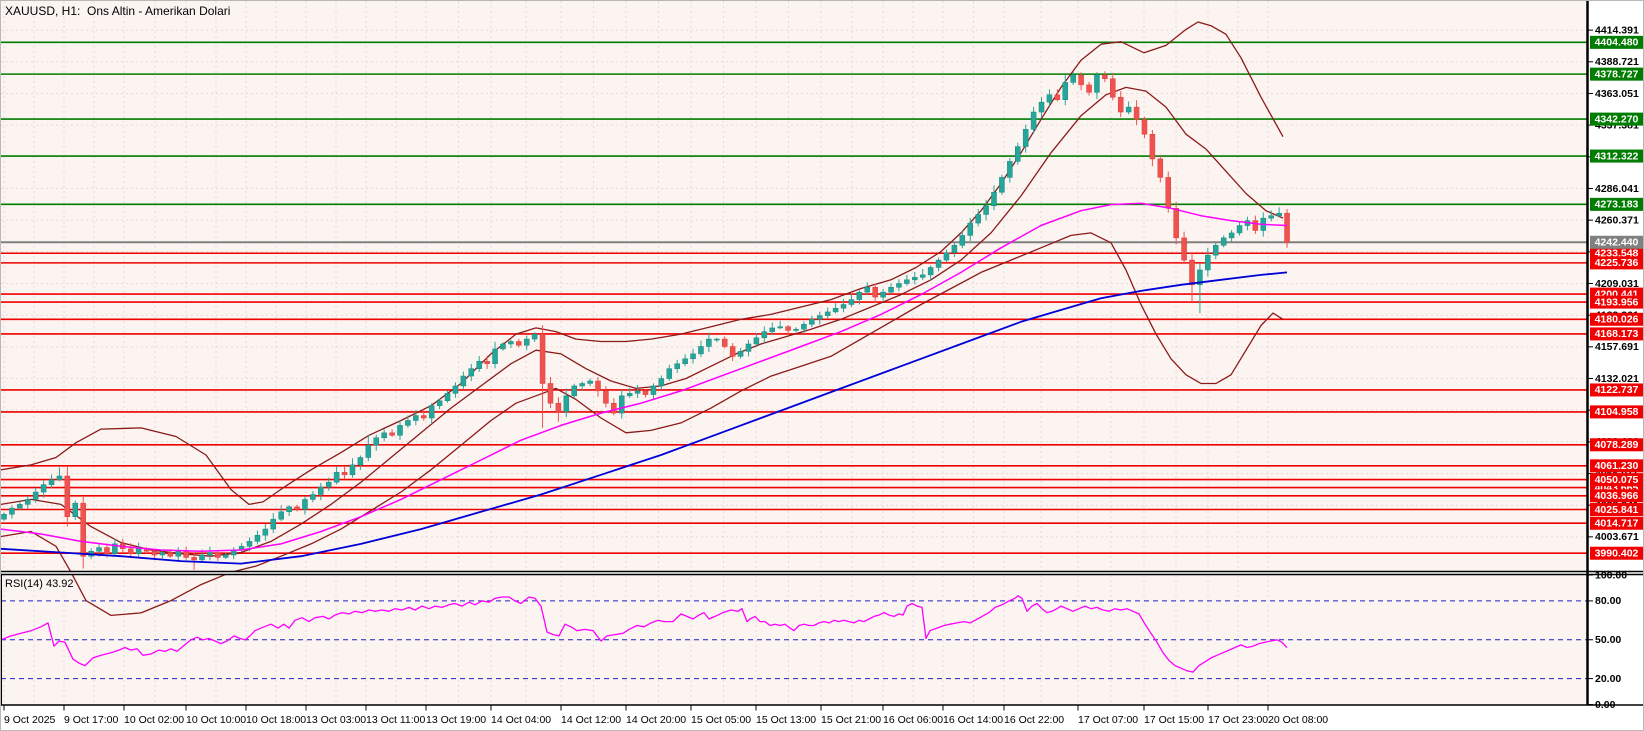 This screenshot has height=731, width=1644. I want to click on time-axis-label: 9 Oct 17:00, so click(91, 720).